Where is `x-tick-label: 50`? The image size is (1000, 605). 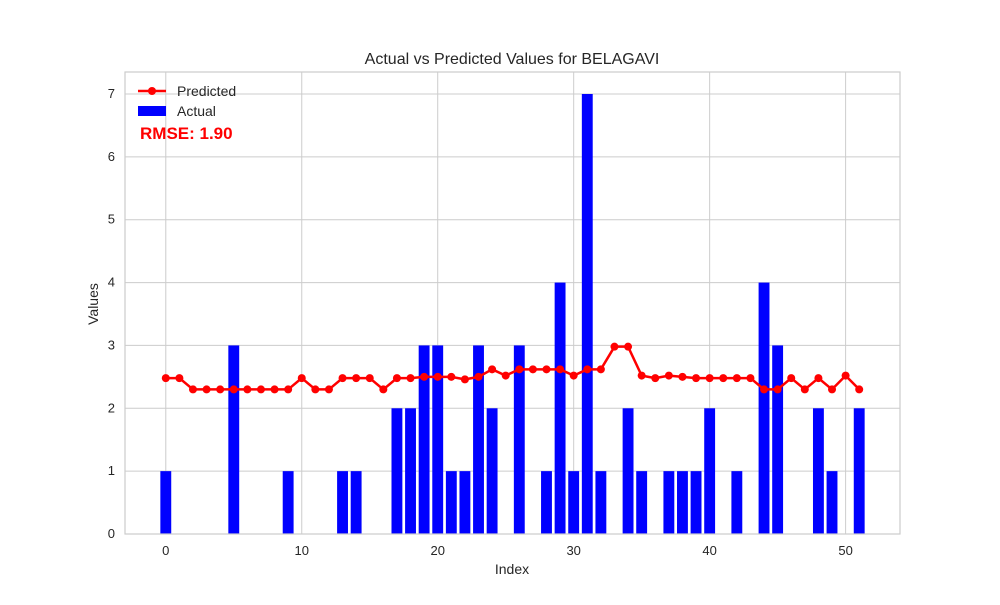
x-tick-label: 50 is located at coordinates (845, 550).